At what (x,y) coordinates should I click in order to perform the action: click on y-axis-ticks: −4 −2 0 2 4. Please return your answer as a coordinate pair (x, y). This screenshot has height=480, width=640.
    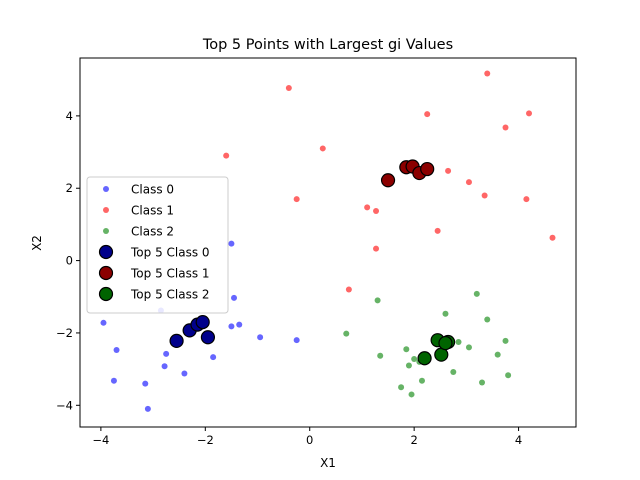
    Looking at the image, I should click on (68, 260).